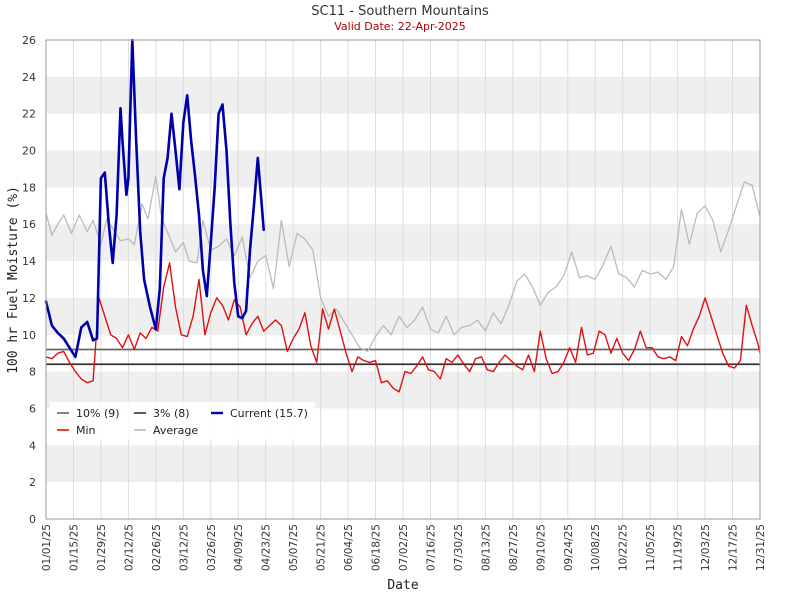  What do you see at coordinates (486, 547) in the screenshot?
I see `x-tick-label: 08/13/25` at bounding box center [486, 547].